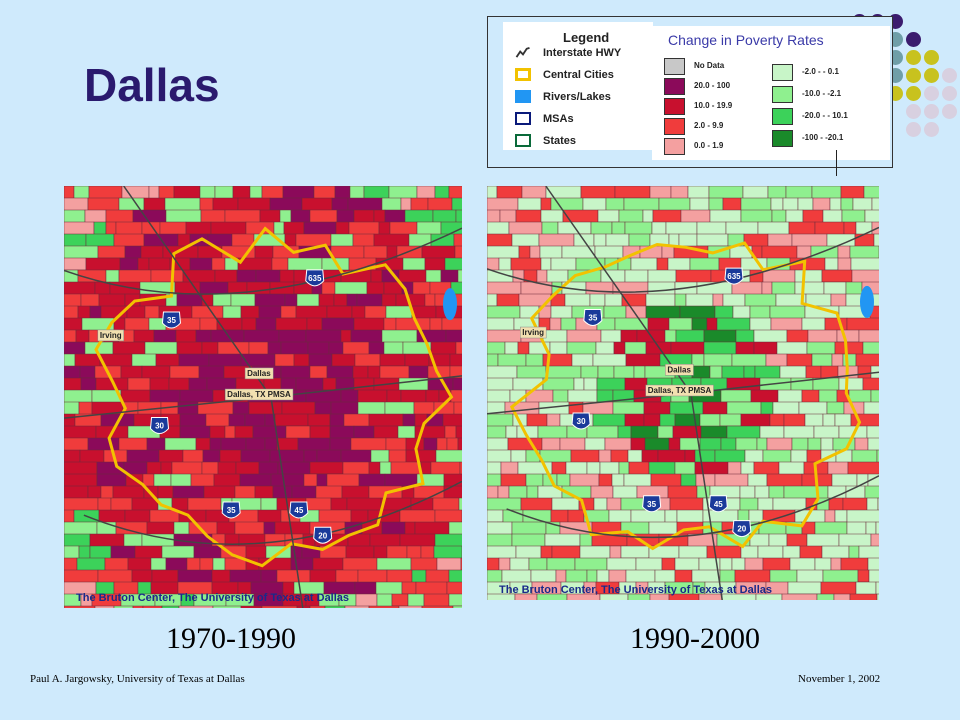 Image resolution: width=960 pixels, height=720 pixels. What do you see at coordinates (822, 93) in the screenshot?
I see `class-label: -10.0 - -2.1` at bounding box center [822, 93].